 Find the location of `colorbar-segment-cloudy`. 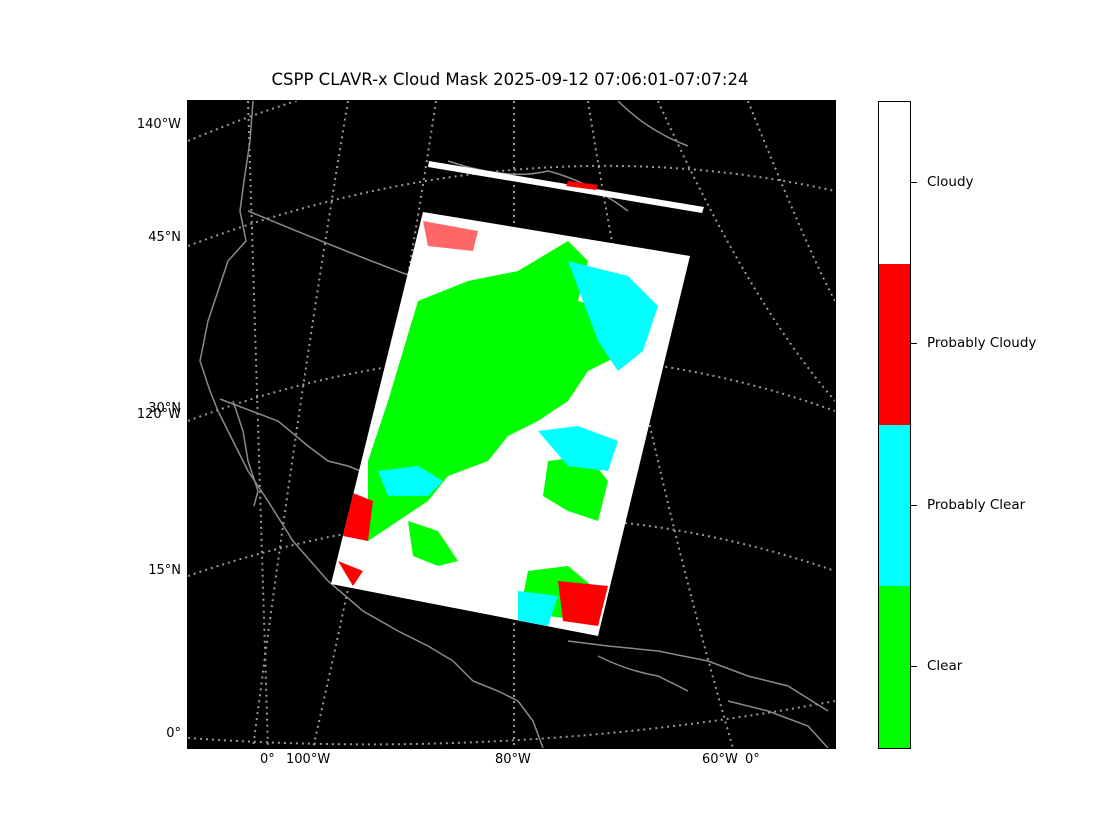

colorbar-segment-cloudy is located at coordinates (894, 183).